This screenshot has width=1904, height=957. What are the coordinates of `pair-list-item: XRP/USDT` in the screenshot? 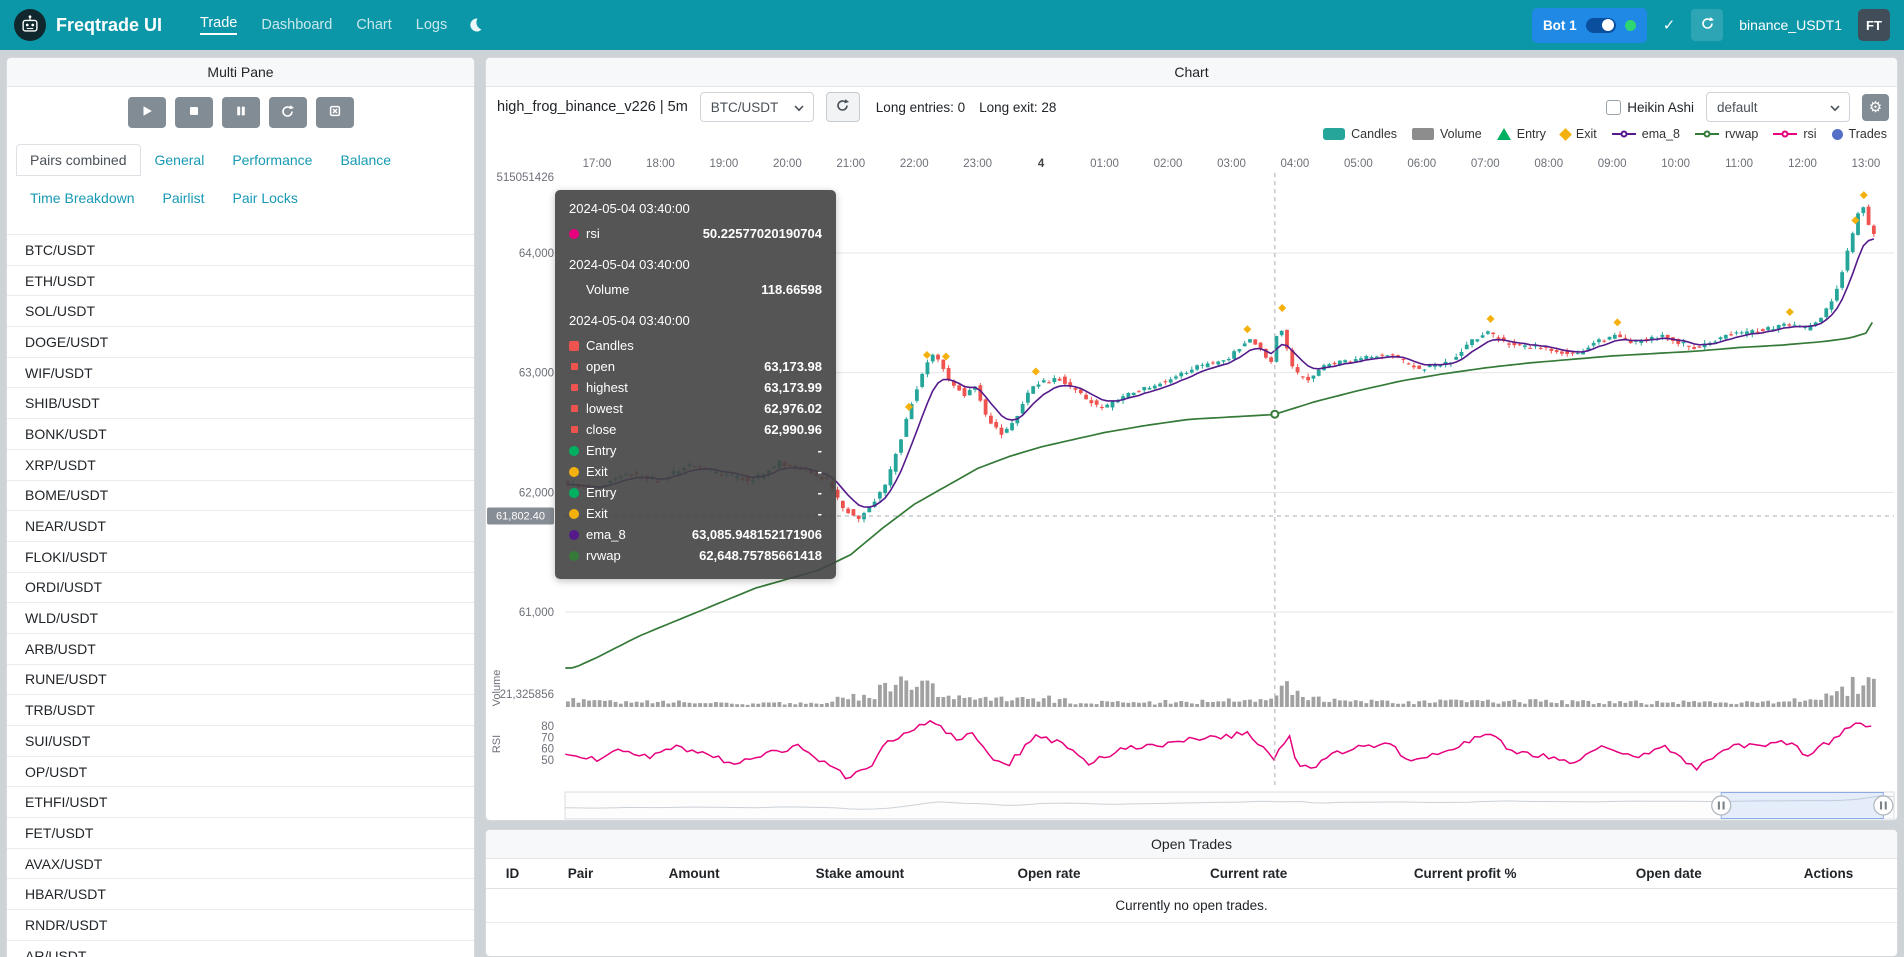 It's located at (240, 465).